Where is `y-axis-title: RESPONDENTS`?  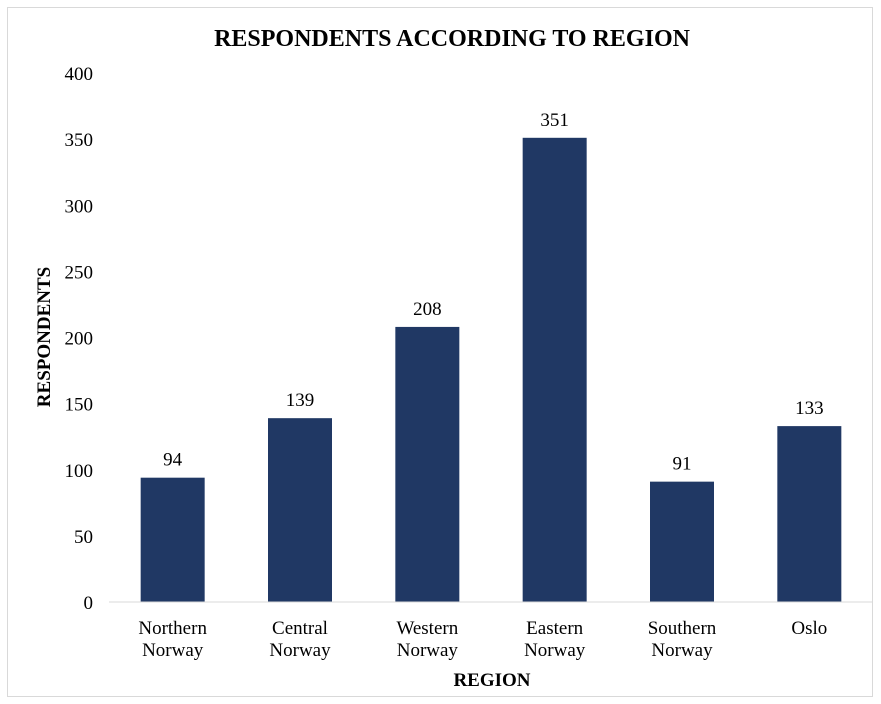
y-axis-title: RESPONDENTS is located at coordinates (44, 337).